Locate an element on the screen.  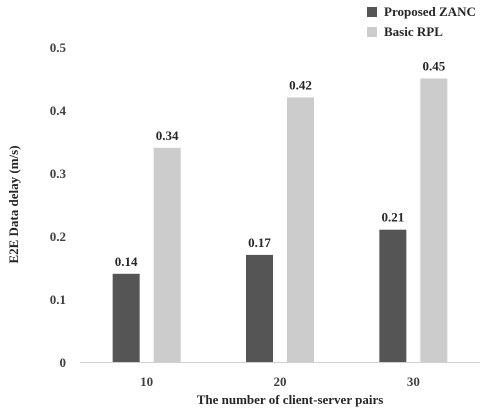
y-tick-label: 0.3 is located at coordinates (58, 173).